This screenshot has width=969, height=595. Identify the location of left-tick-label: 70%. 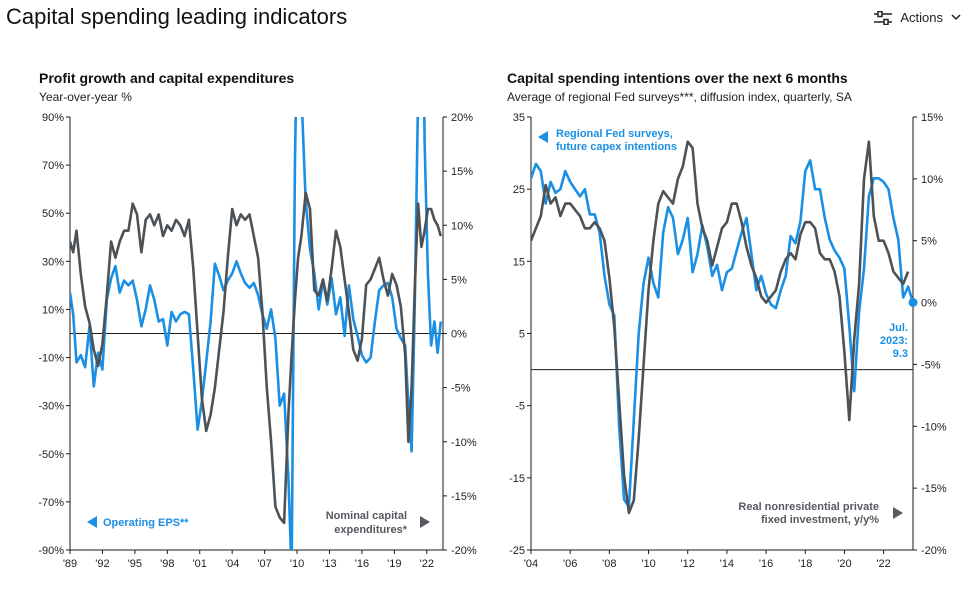
(53, 166).